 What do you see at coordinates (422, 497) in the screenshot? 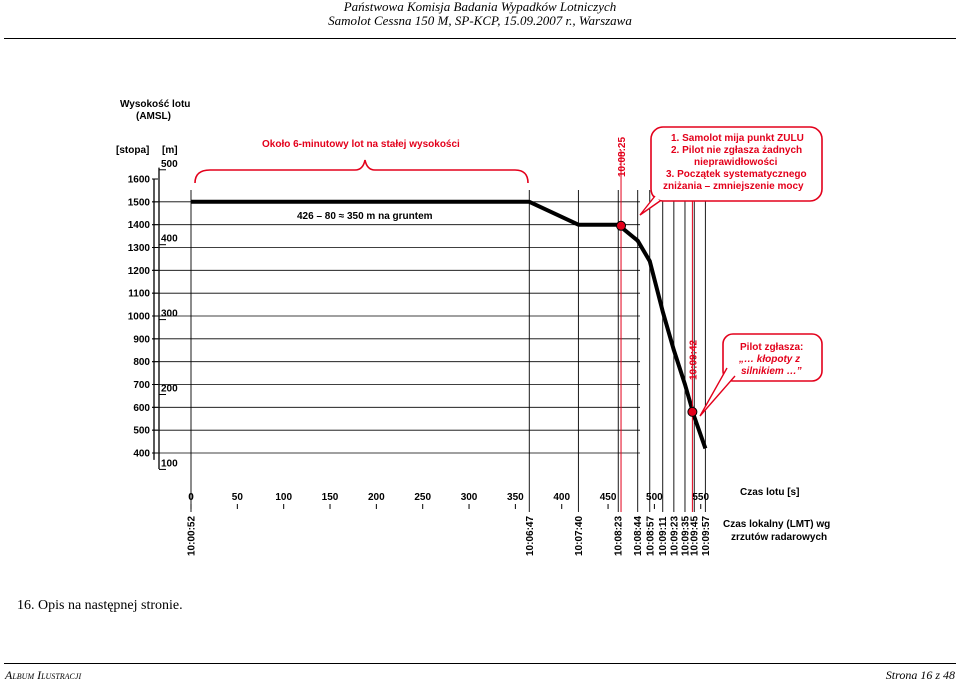
I see `x-tick-label: 250` at bounding box center [422, 497].